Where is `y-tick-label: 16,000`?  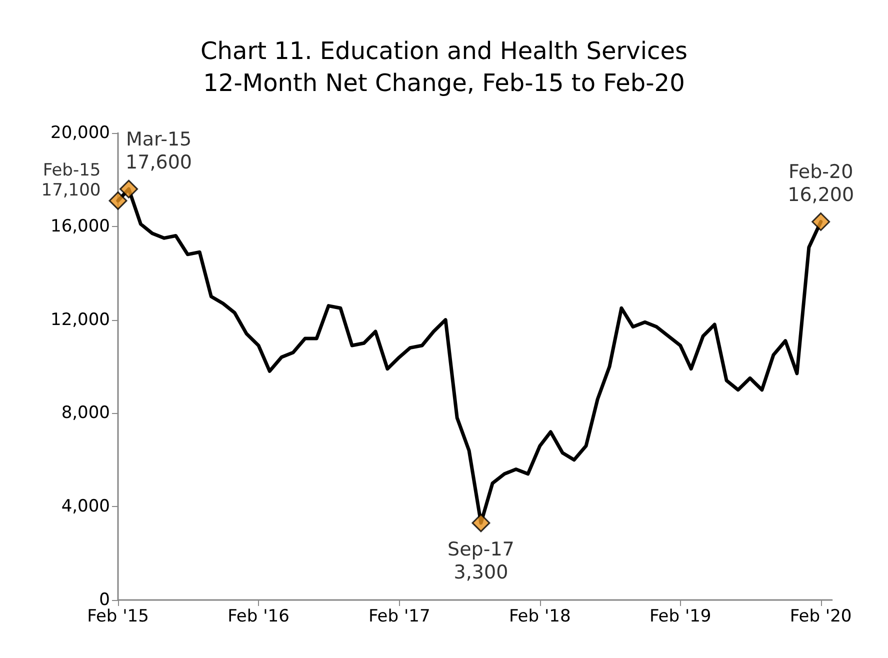 y-tick-label: 16,000 is located at coordinates (80, 226).